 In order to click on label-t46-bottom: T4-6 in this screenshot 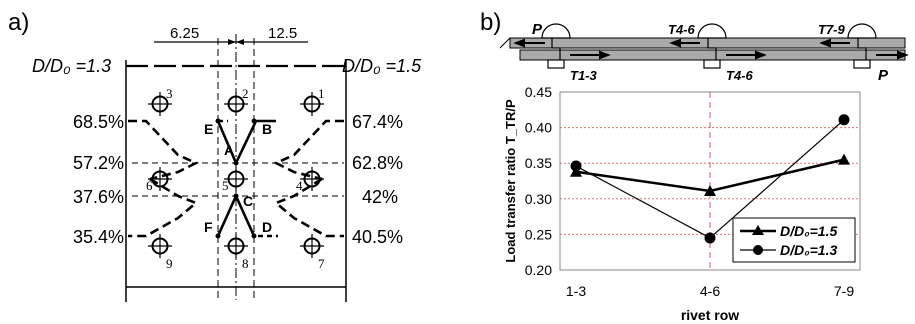, I will do `click(740, 75)`.